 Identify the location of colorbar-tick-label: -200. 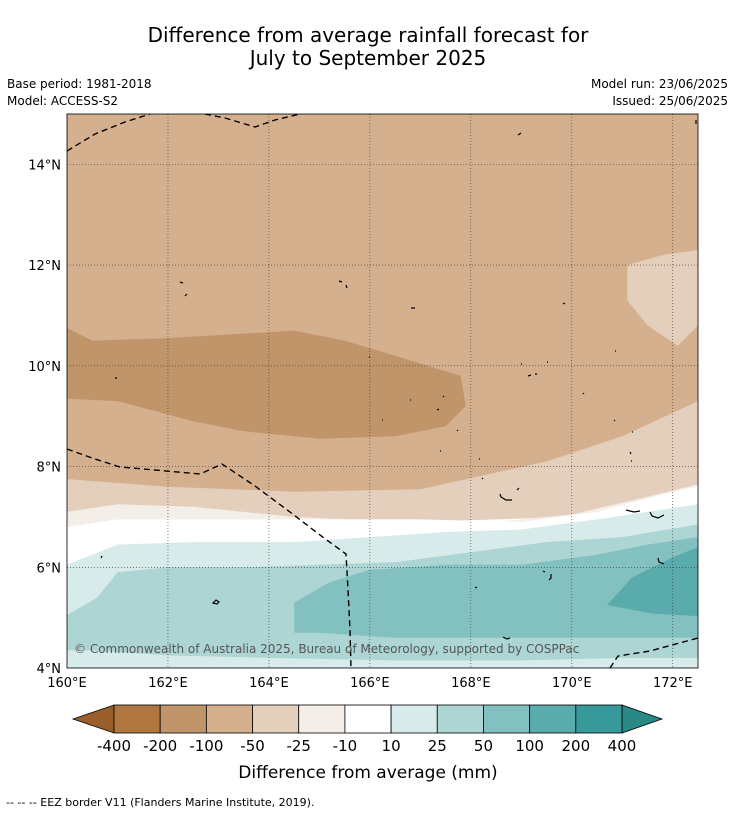
(160, 746).